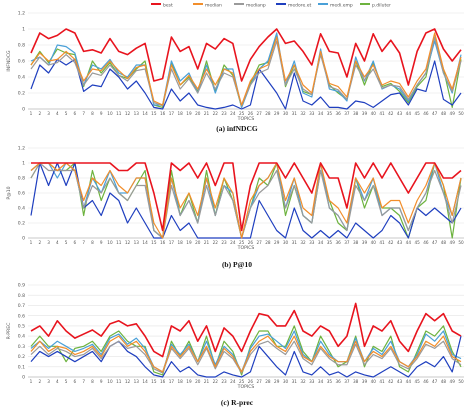  What do you see at coordinates (286, 242) in the screenshot?
I see `x-tick-label: 30` at bounding box center [286, 242].